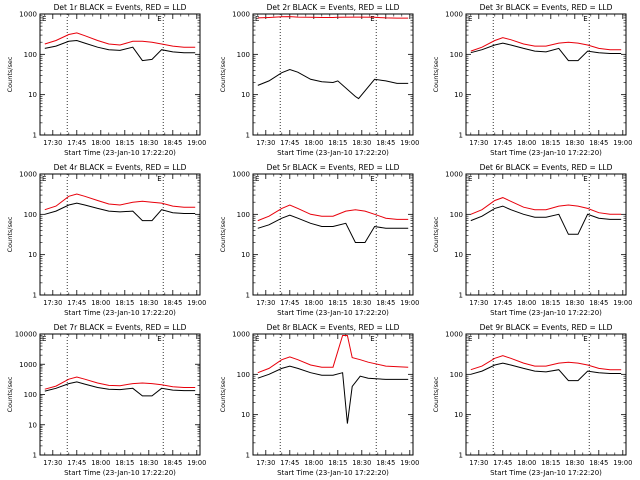 The width and height of the screenshot is (640, 480). What do you see at coordinates (120, 7) in the screenshot?
I see `panel-title: Det 1r BLACK = Events, RED = LLD` at bounding box center [120, 7].